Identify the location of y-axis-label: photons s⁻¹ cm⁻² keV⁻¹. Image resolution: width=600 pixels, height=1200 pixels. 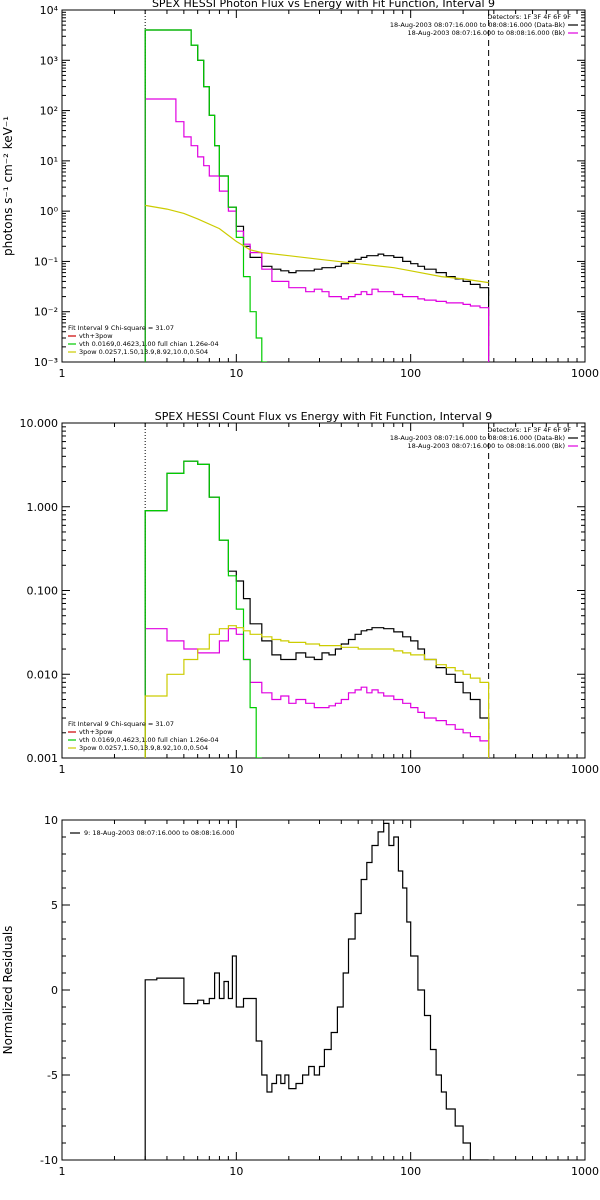
(8, 186).